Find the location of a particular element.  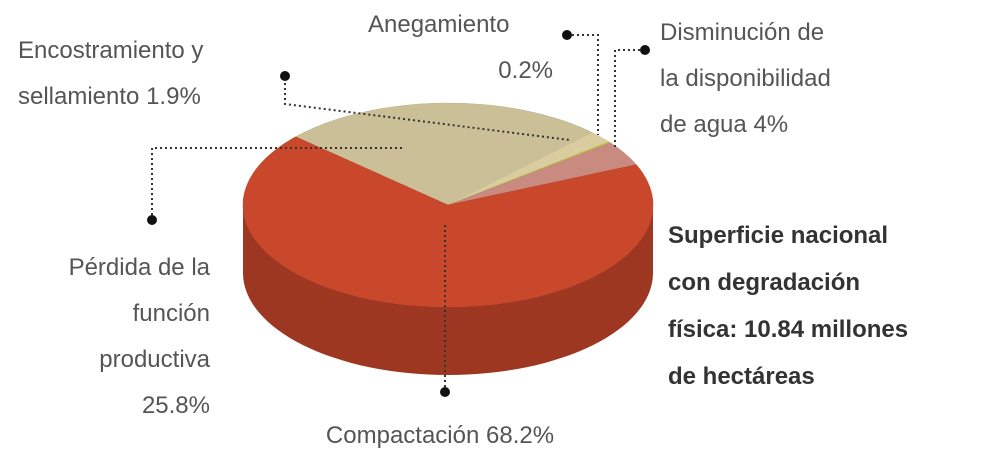

category-label: Pérdida de la función productiva is located at coordinates (139, 313).